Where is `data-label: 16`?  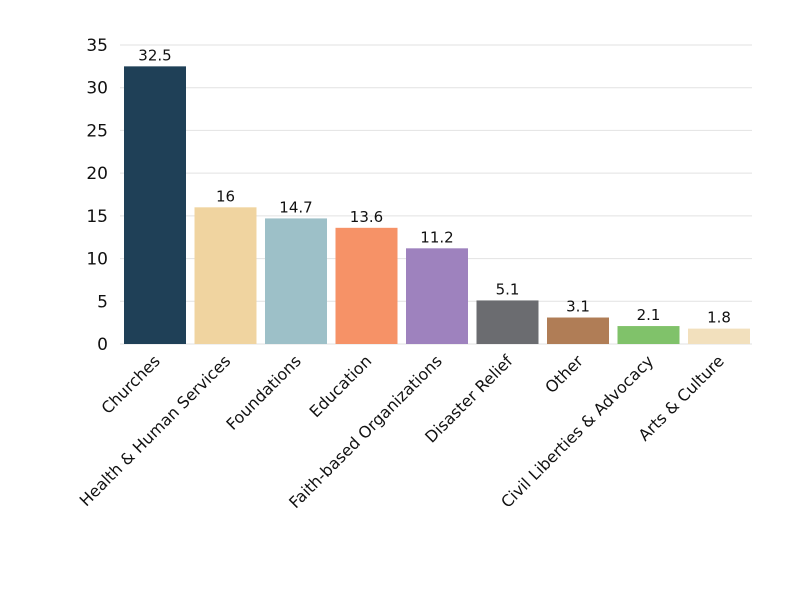 data-label: 16 is located at coordinates (225, 196).